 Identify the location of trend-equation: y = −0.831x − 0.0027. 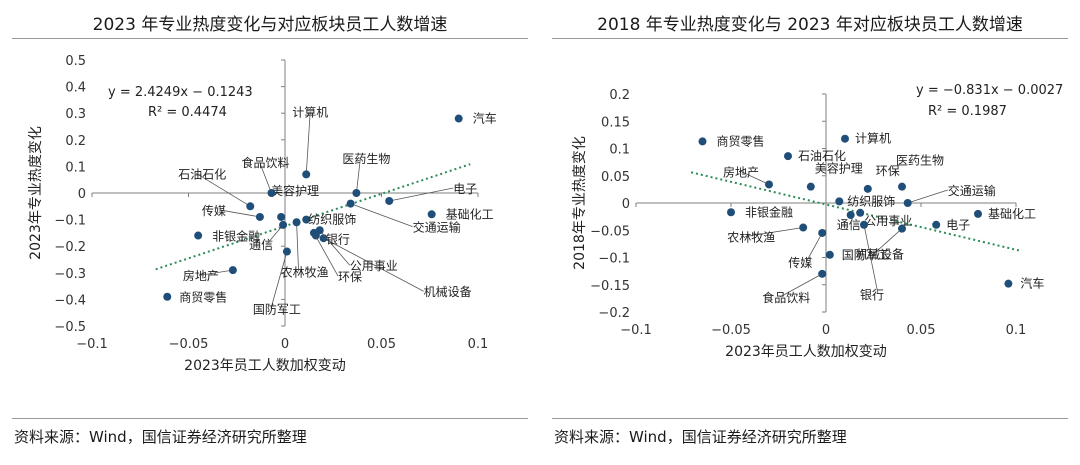
(989, 90).